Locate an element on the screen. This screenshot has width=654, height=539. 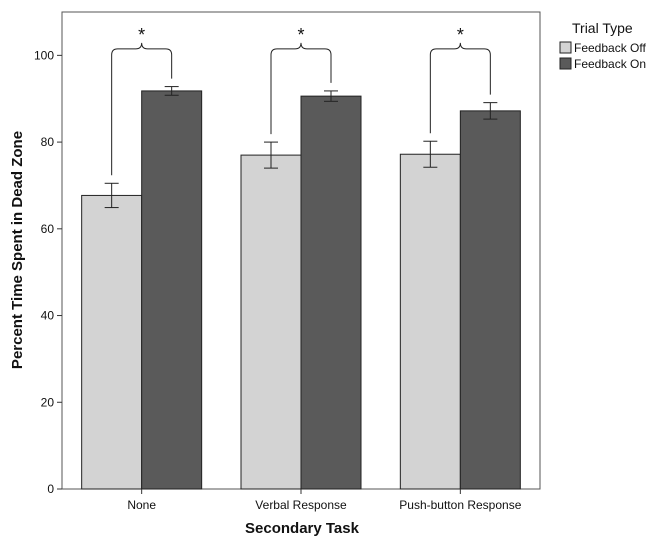
legend: Trial Type Feedback Off Feedback On is located at coordinates (602, 45).